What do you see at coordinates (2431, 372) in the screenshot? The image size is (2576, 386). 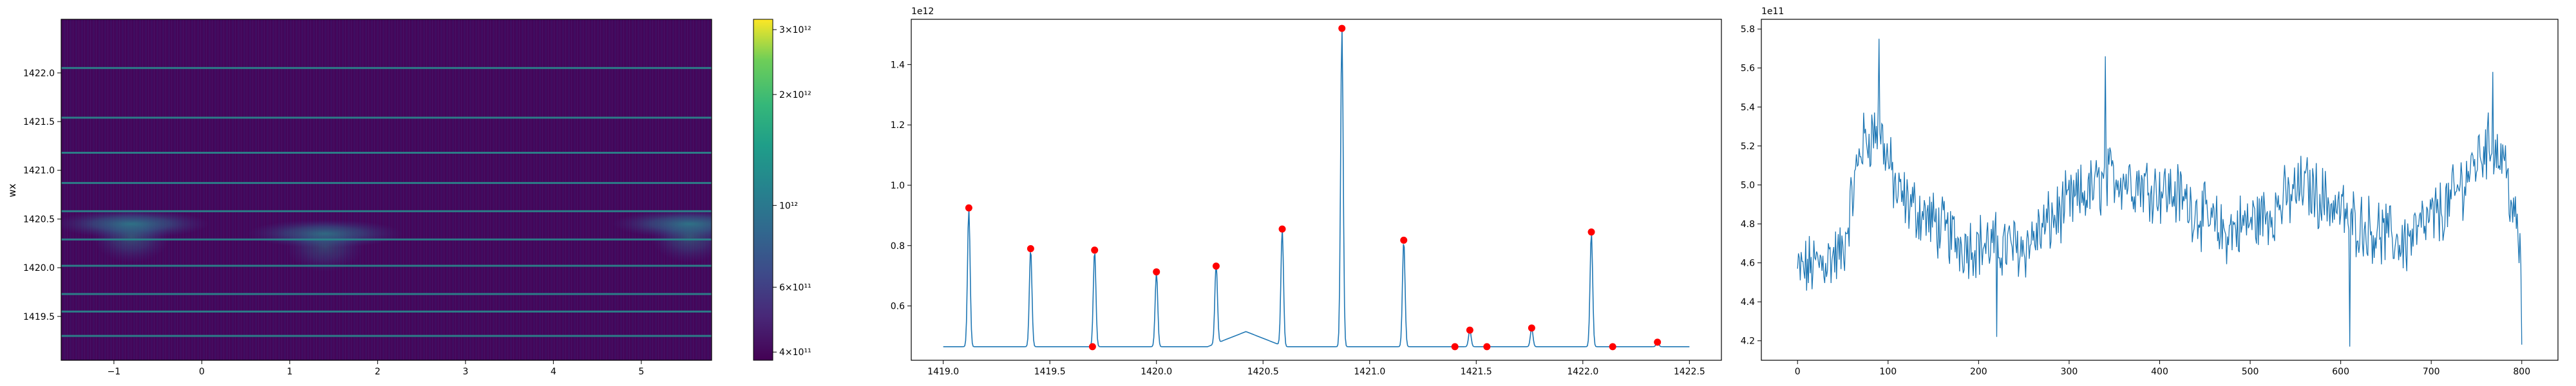 I see `noise-x-tick-label: 700` at bounding box center [2431, 372].